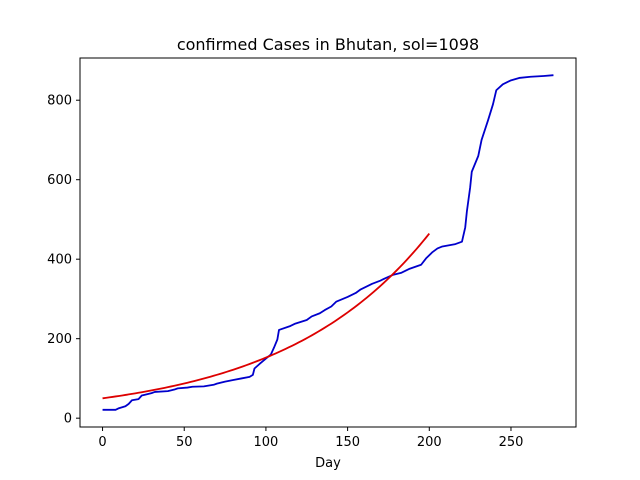 This screenshot has width=640, height=480. I want to click on x-tick-label: 100, so click(266, 442).